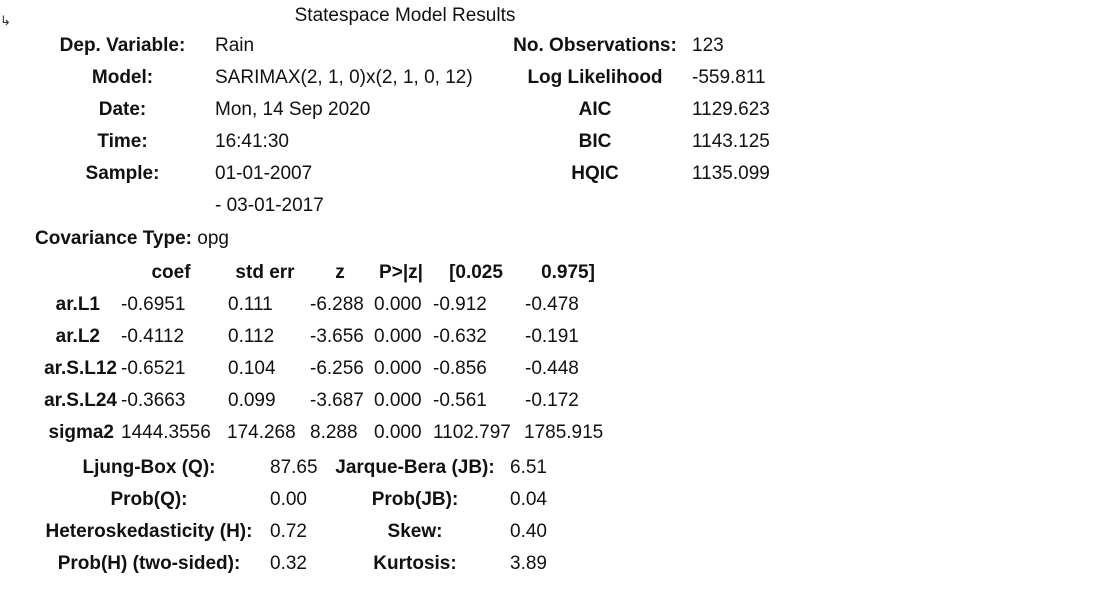 Image resolution: width=1106 pixels, height=599 pixels. I want to click on covariance-type-label: Covariance Type: opg, so click(132, 239).